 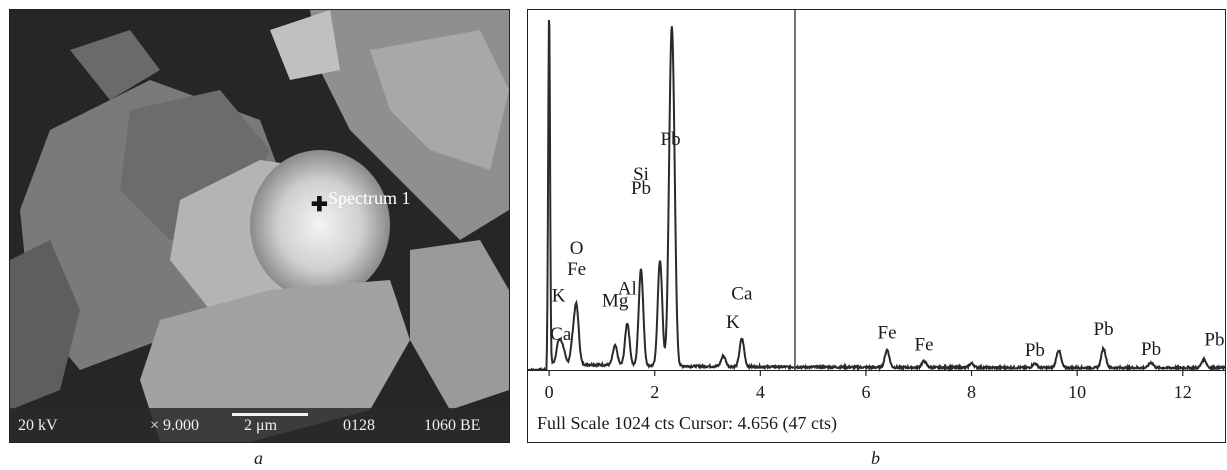 What do you see at coordinates (1183, 392) in the screenshot?
I see `x-tick-label: 12` at bounding box center [1183, 392].